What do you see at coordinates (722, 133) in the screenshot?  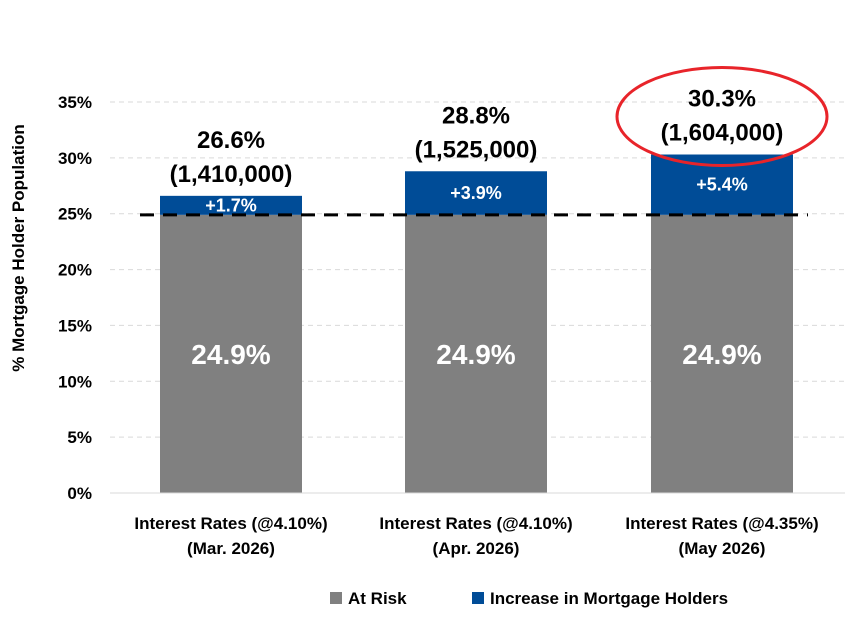 I see `total-count-label: (1,604,000)` at bounding box center [722, 133].